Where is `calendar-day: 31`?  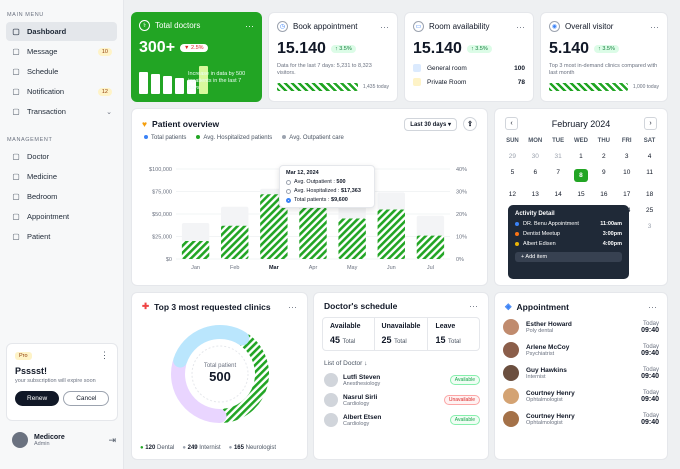 calendar-day: 31 is located at coordinates (558, 156).